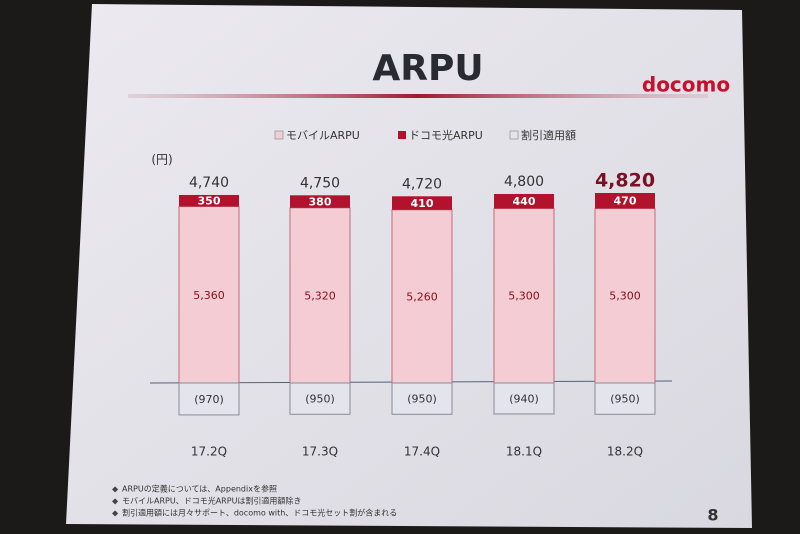 This screenshot has width=800, height=534. What do you see at coordinates (524, 182) in the screenshot?
I see `total-label: 4,800` at bounding box center [524, 182].